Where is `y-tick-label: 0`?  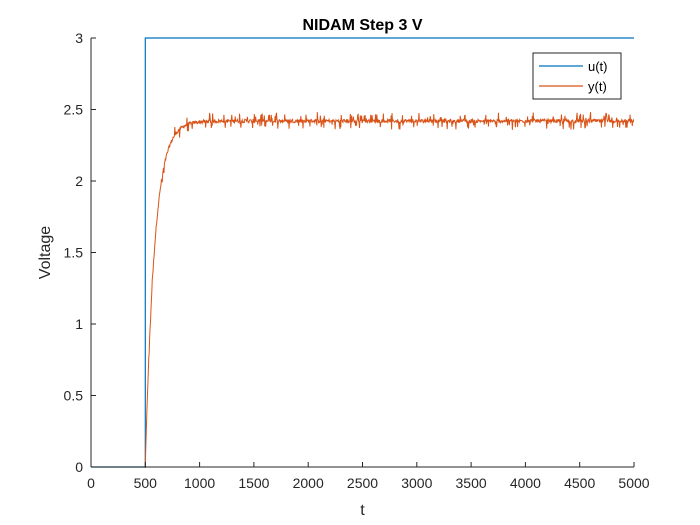 y-tick-label: 0 is located at coordinates (79, 467).